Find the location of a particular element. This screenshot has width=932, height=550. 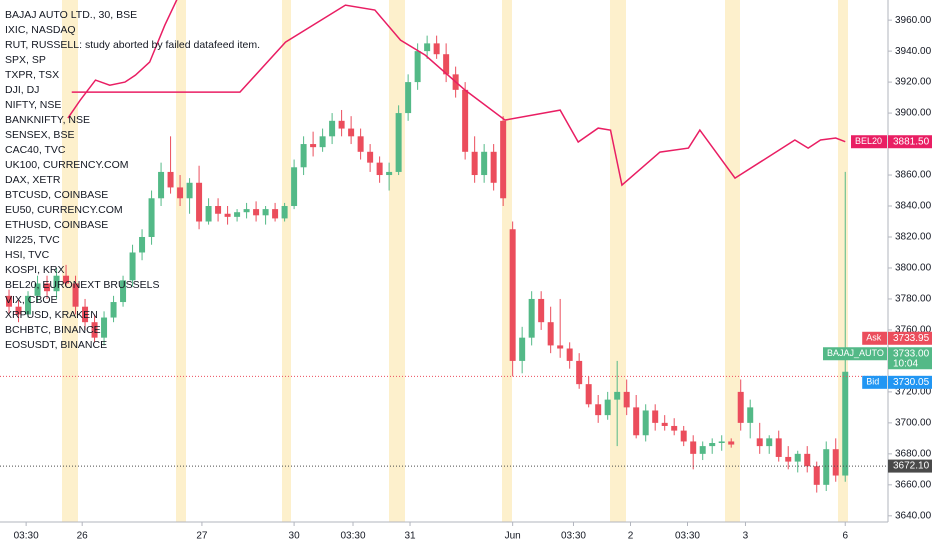

legend-item: DJI, DJ is located at coordinates (22, 90).